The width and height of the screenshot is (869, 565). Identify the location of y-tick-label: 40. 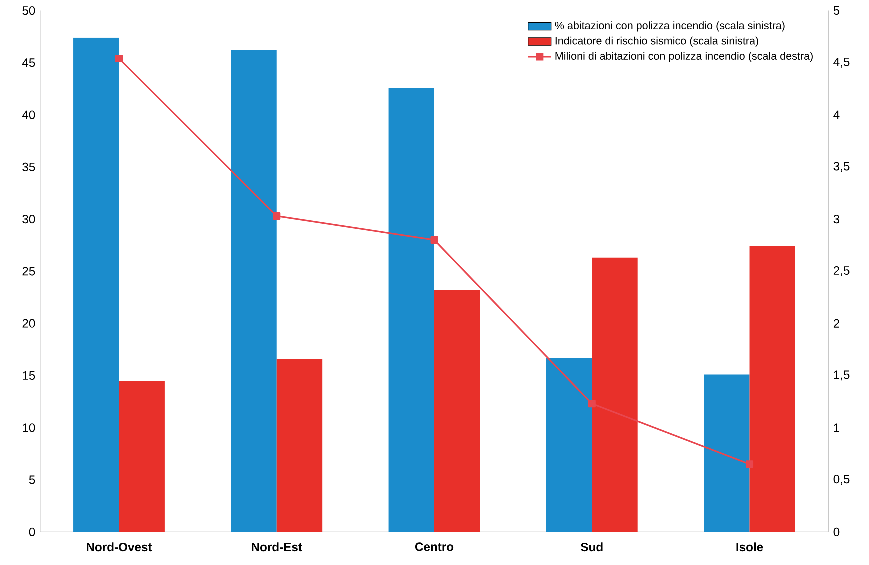
(29, 115).